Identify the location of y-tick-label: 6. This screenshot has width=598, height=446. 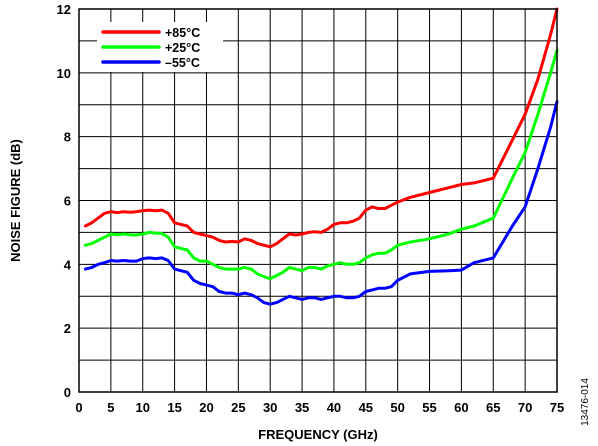
(67, 201).